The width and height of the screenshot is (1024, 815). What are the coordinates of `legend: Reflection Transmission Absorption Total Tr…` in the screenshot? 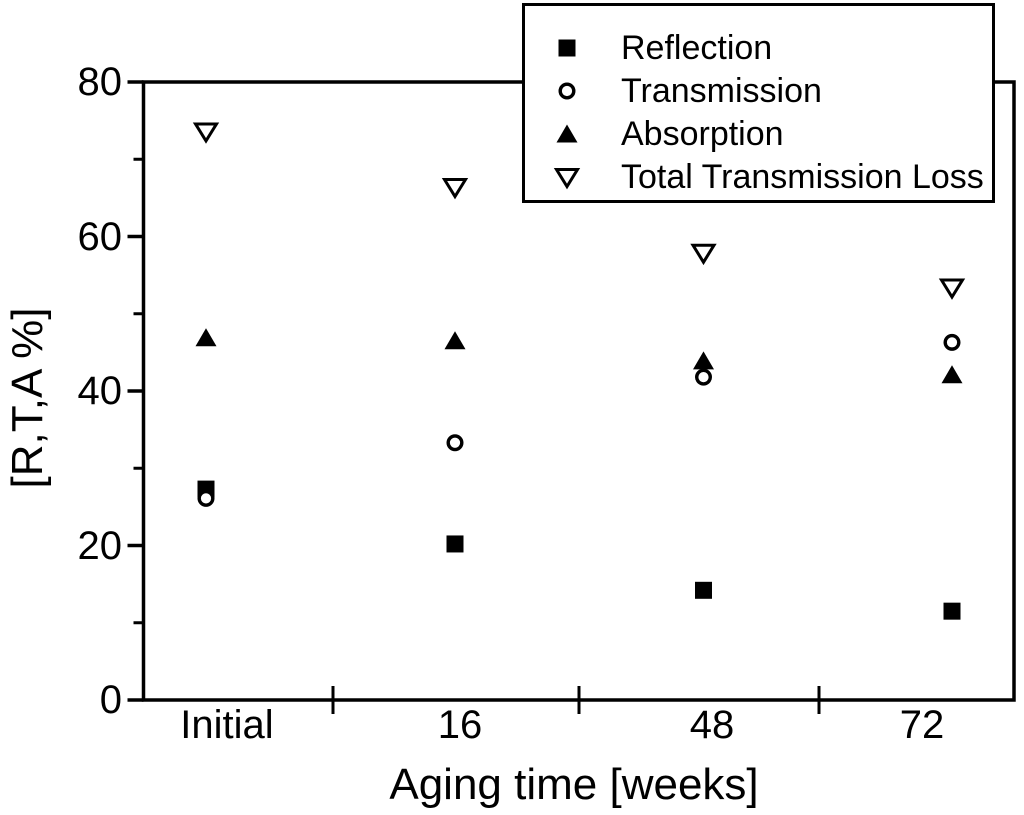 It's located at (758, 103).